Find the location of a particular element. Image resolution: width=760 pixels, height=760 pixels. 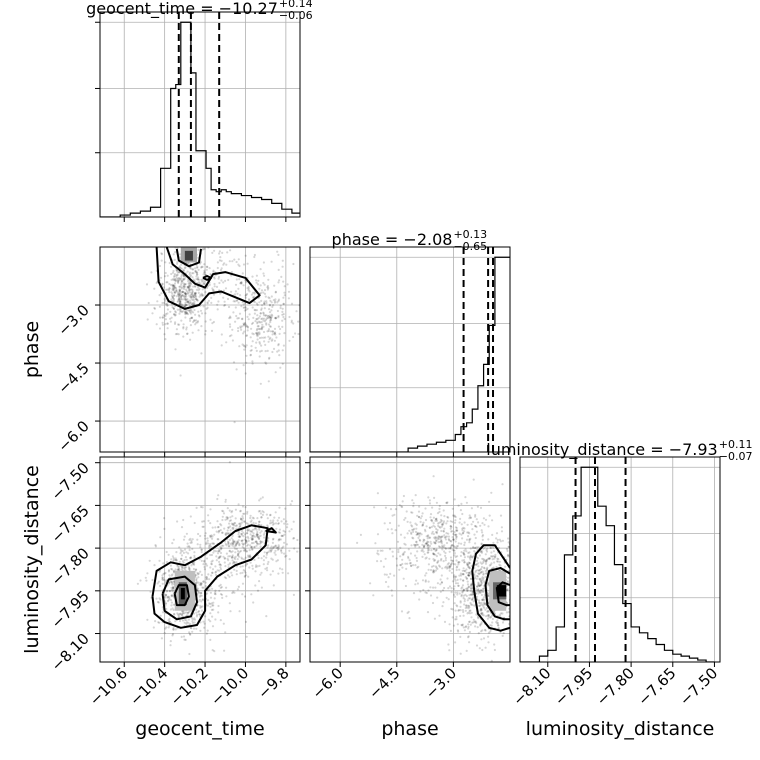

xtick-label-geocent_time-3: −10.0 is located at coordinates (229, 686).